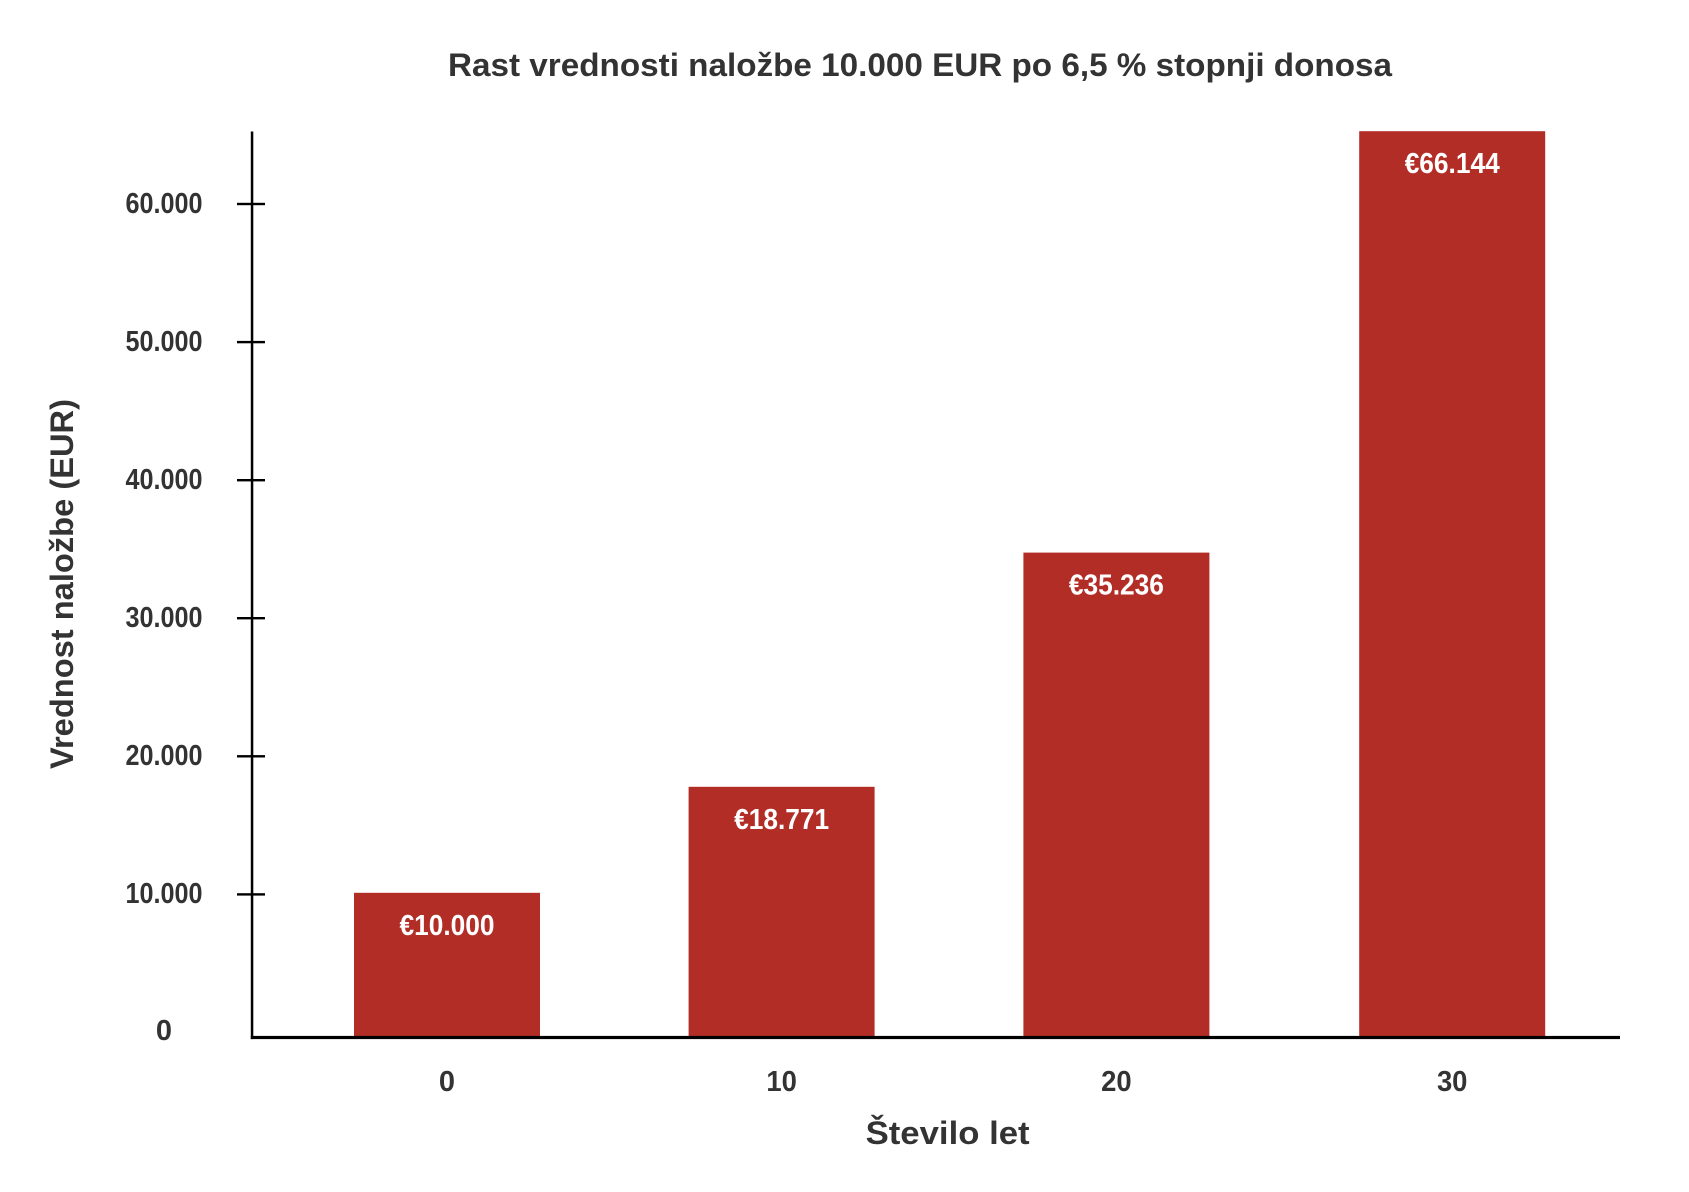 The image size is (1689, 1192). Describe the element at coordinates (164, 894) in the screenshot. I see `svg-text: 10.000` at that location.